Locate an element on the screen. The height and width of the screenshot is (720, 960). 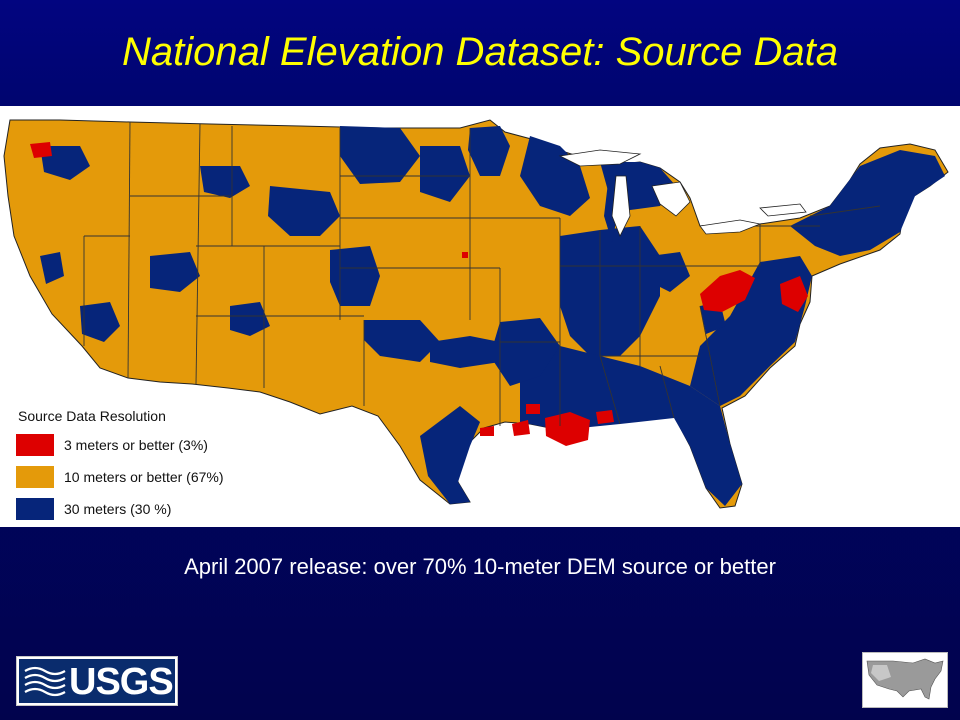
legend-item-30m: 30 meters (30 %) is located at coordinates (156, 509).